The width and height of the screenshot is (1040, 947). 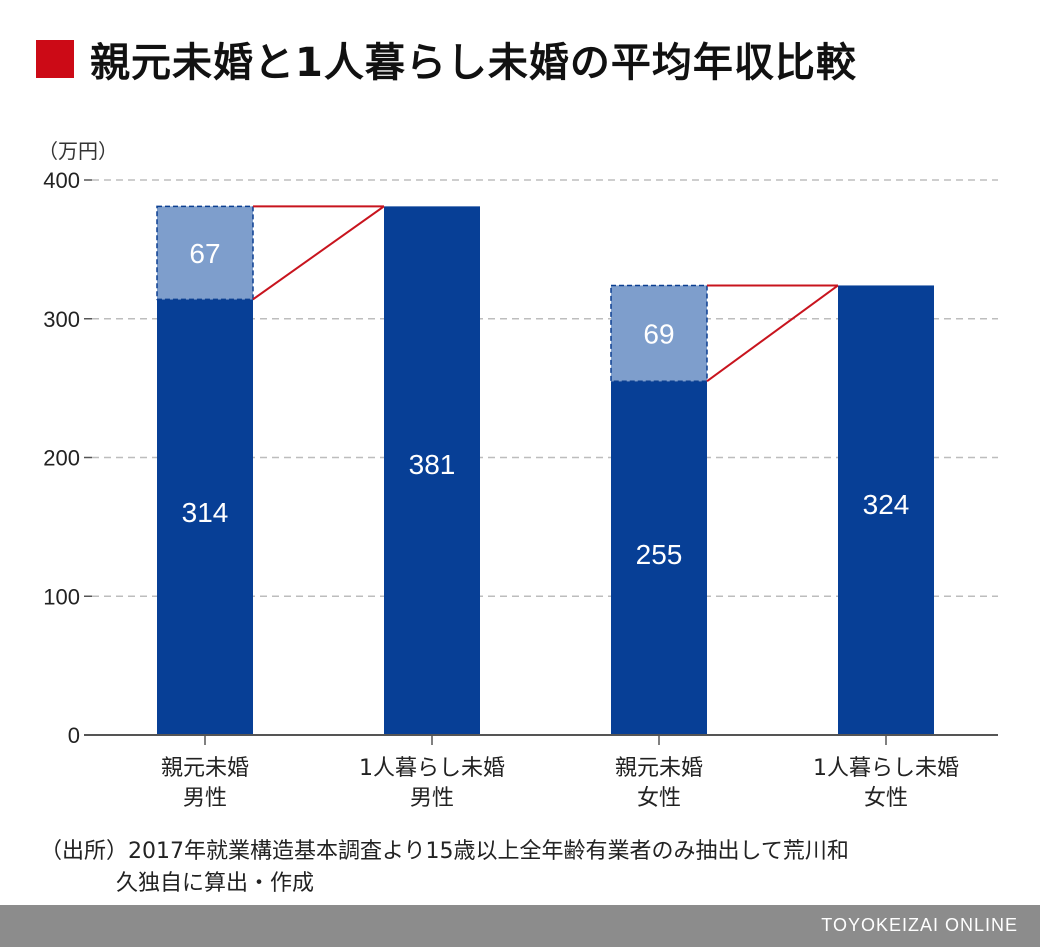 I want to click on gap-value-label: 67, so click(x=204, y=253).